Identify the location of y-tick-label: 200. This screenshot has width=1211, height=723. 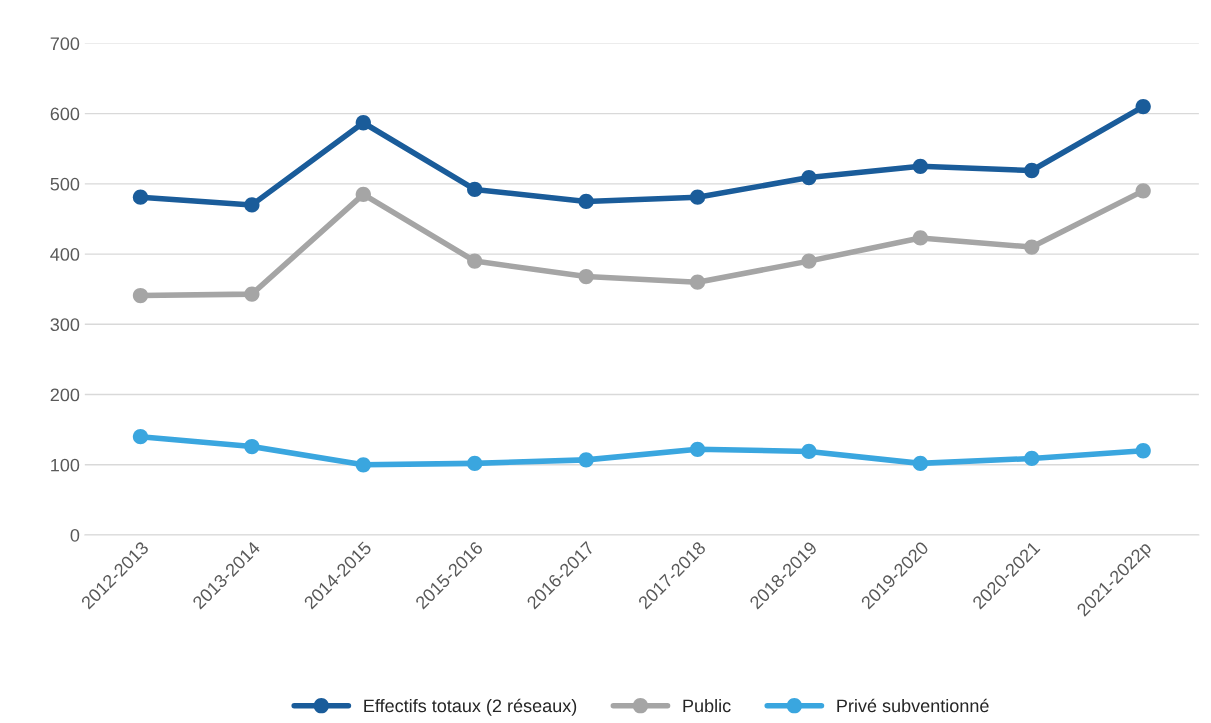
(65, 395).